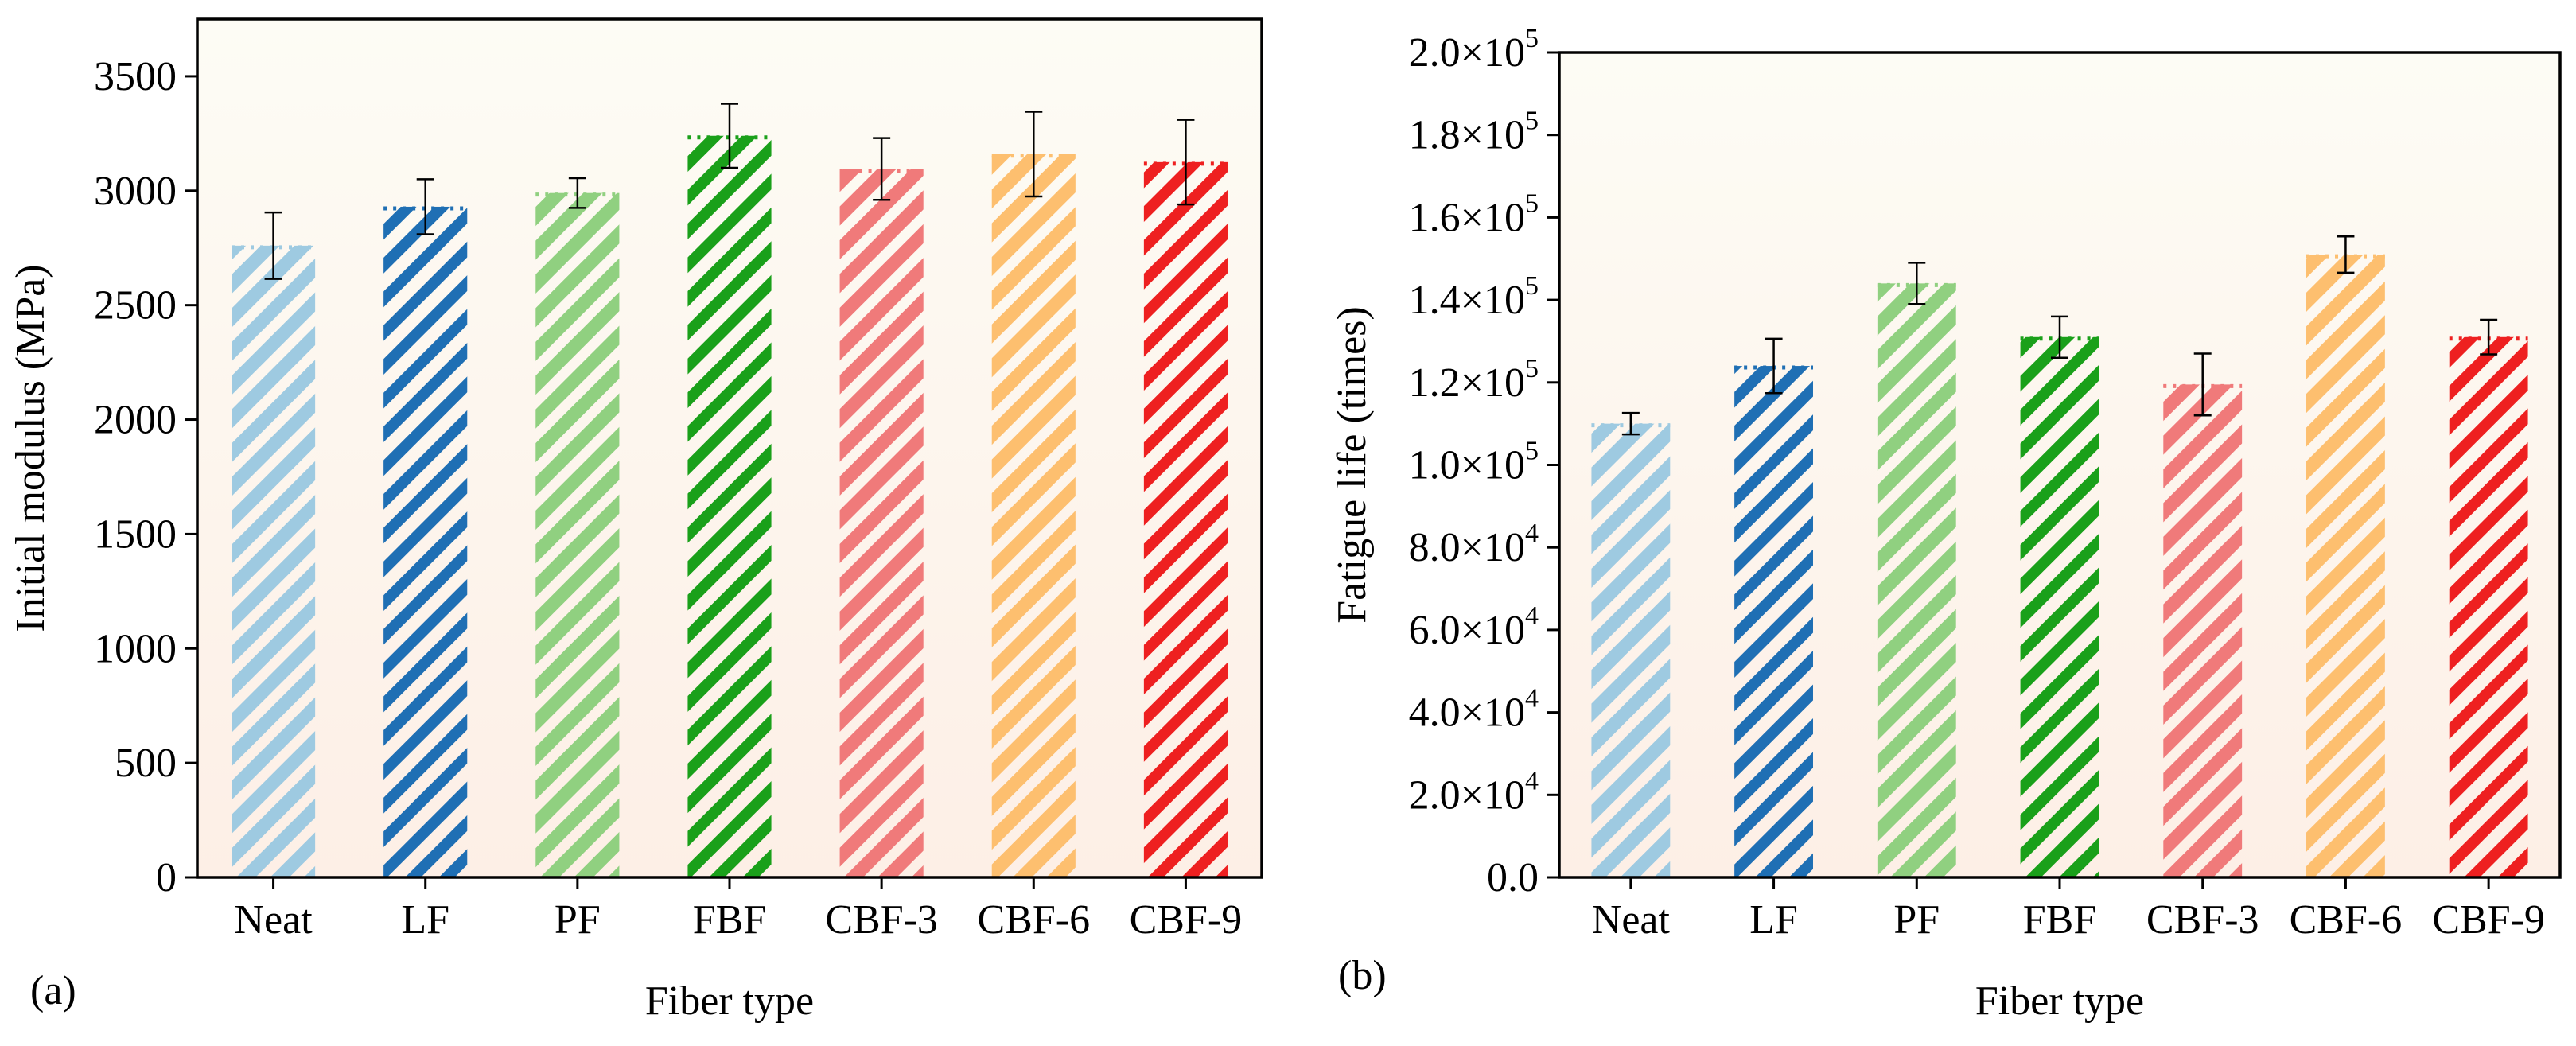 The height and width of the screenshot is (1046, 2576). I want to click on y-tick-label: 4.0×10⁴, so click(1474, 710).